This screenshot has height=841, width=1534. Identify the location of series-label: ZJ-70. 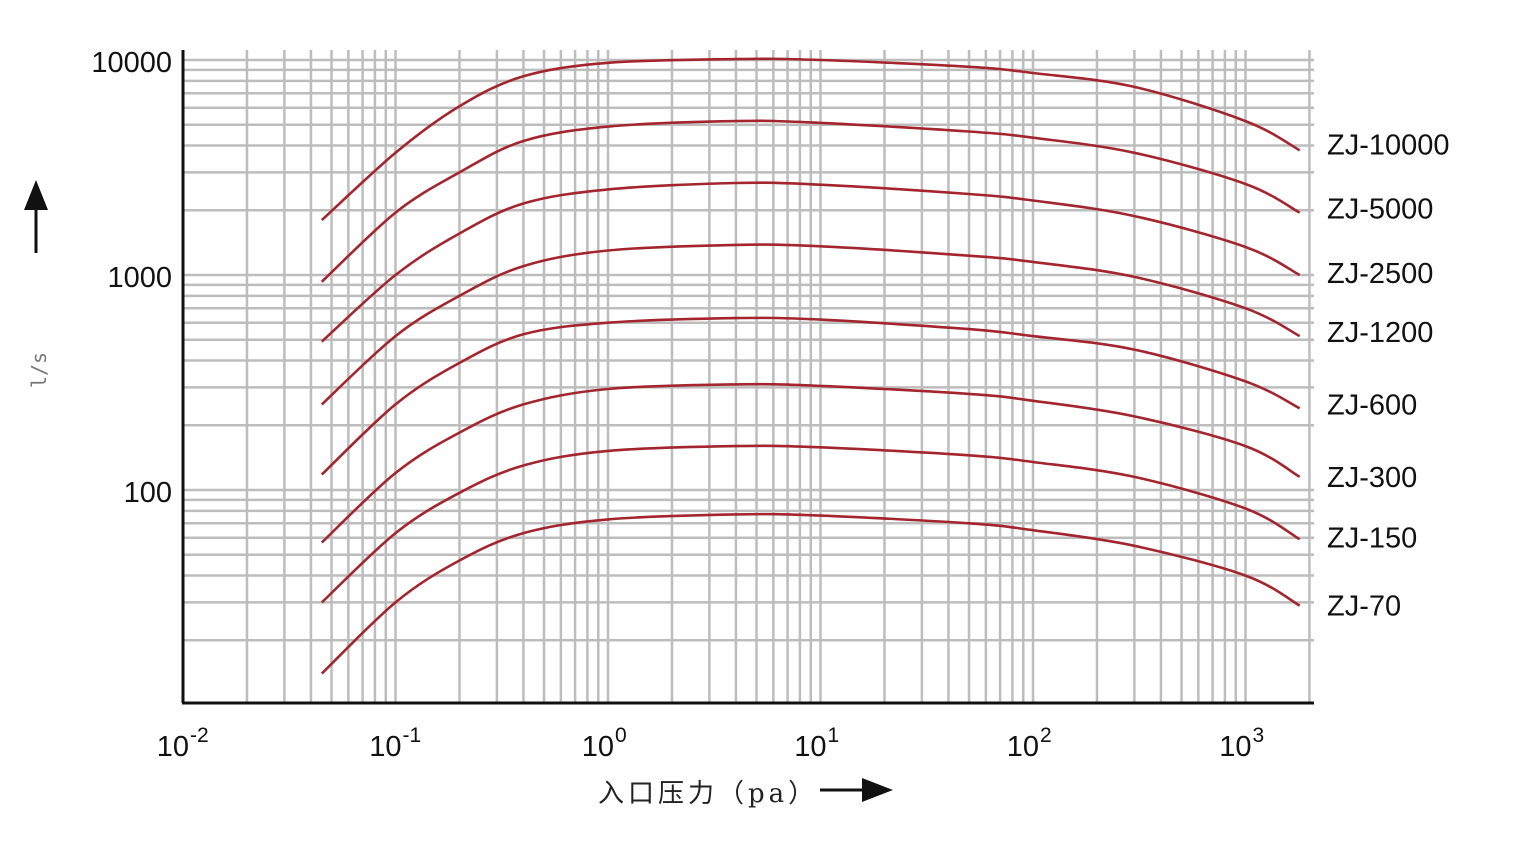
(1364, 607).